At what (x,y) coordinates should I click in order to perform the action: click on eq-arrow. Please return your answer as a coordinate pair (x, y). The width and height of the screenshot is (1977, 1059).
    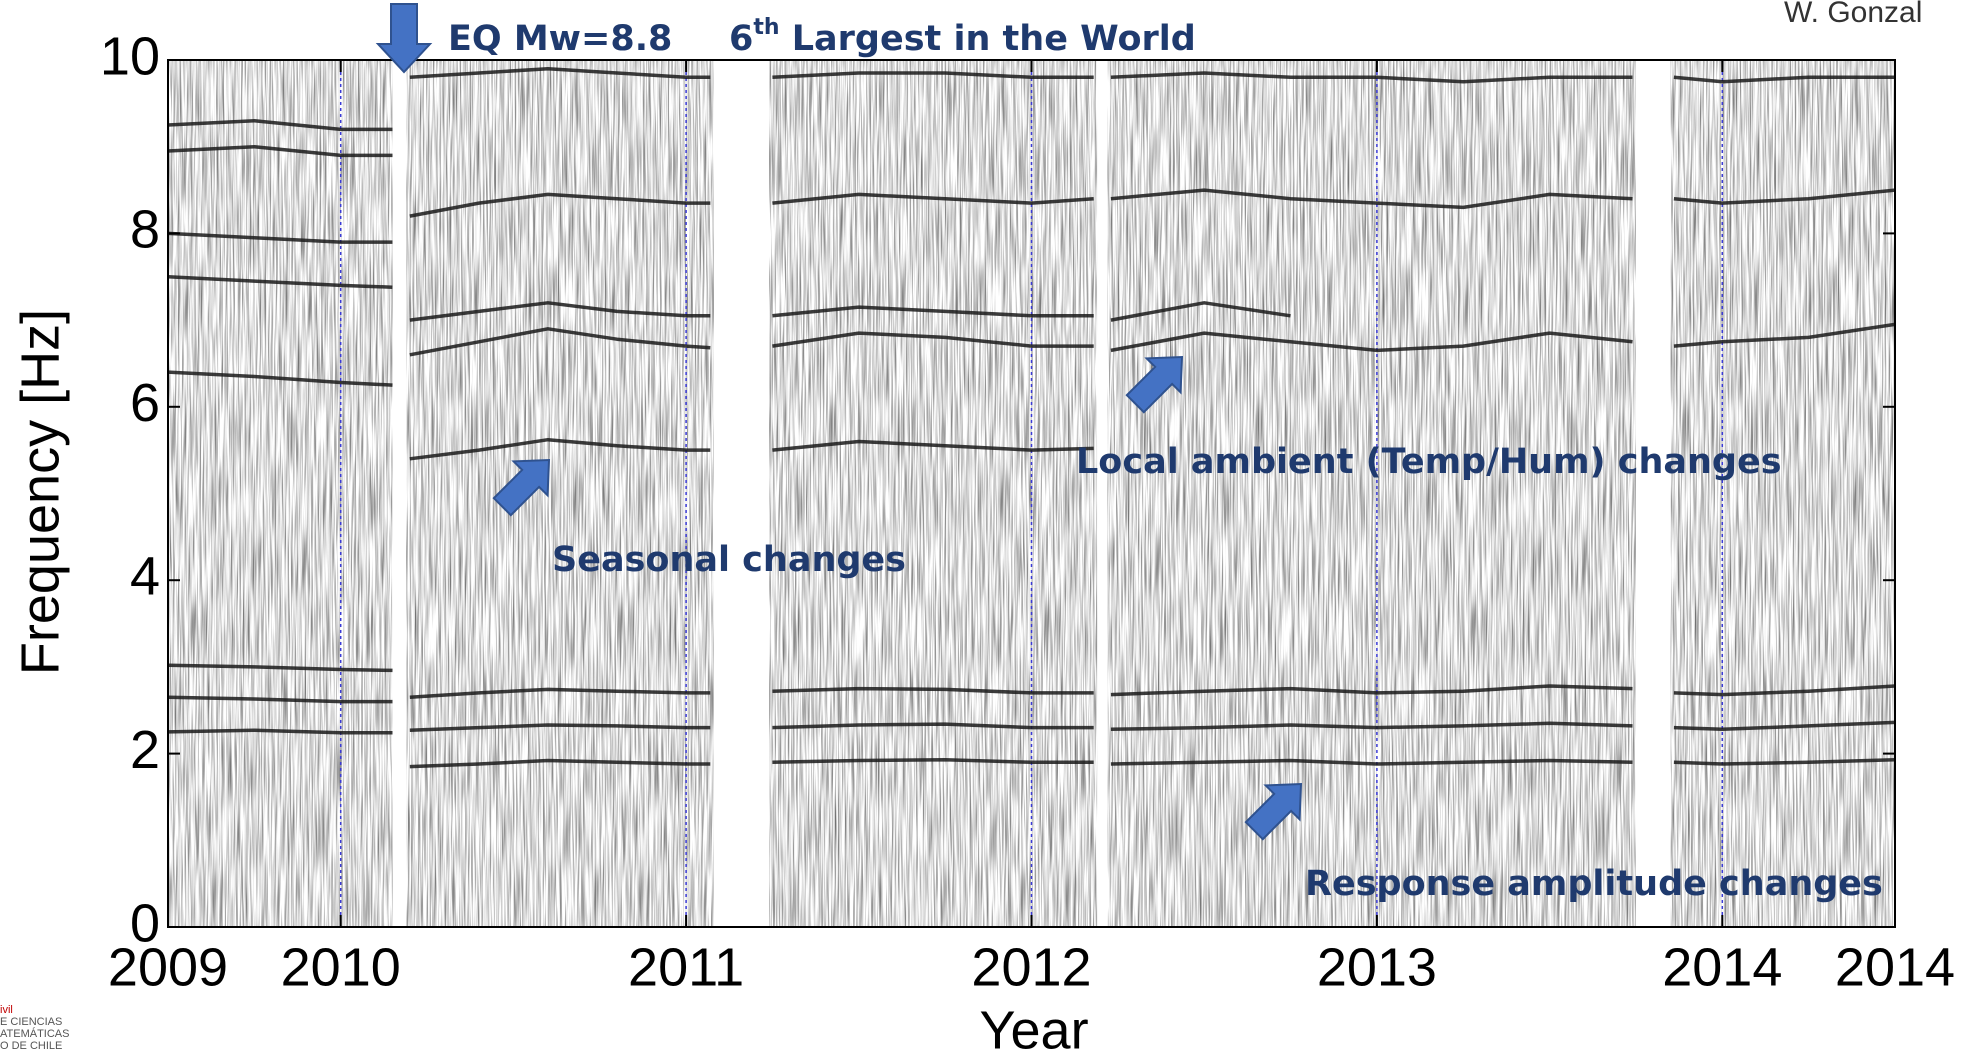
    Looking at the image, I should click on (404, 38).